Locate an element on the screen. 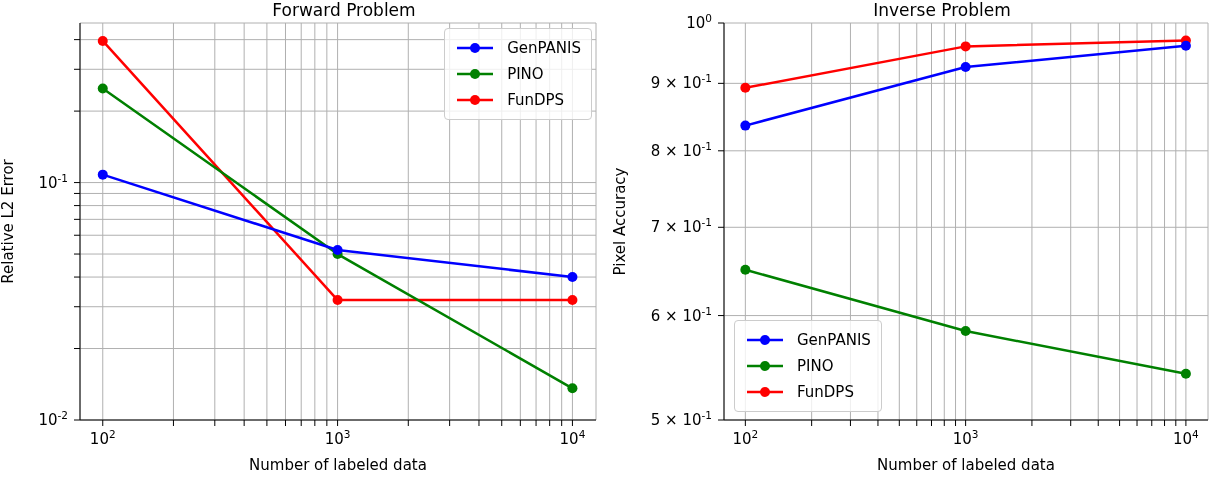 The height and width of the screenshot is (486, 1225). y-tick-label: 10$^{-2}$ is located at coordinates (53, 419).